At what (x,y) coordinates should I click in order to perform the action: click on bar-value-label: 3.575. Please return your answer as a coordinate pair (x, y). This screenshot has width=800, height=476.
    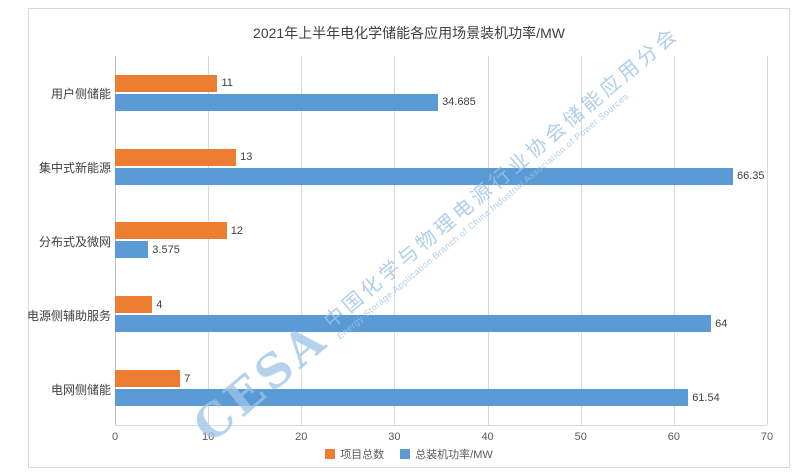
    Looking at the image, I should click on (166, 249).